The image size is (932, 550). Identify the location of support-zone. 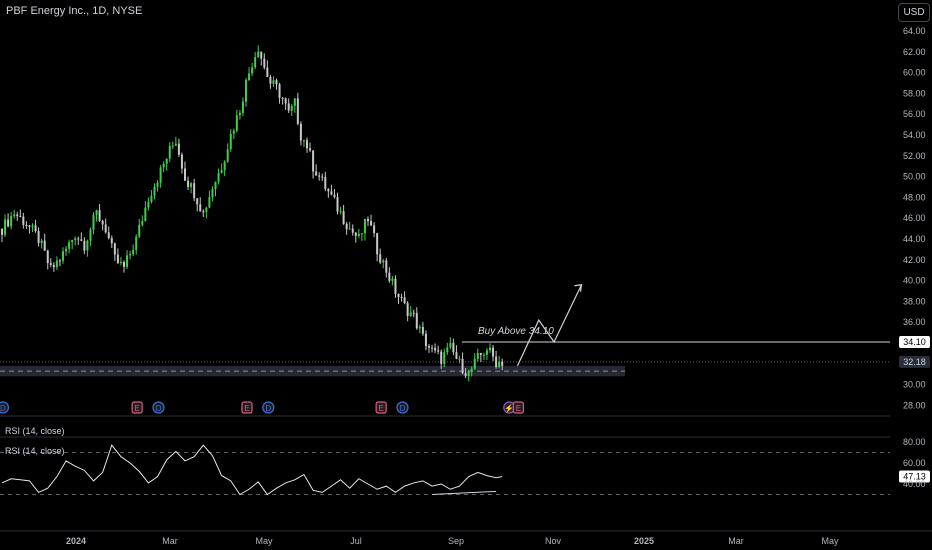
(312, 371).